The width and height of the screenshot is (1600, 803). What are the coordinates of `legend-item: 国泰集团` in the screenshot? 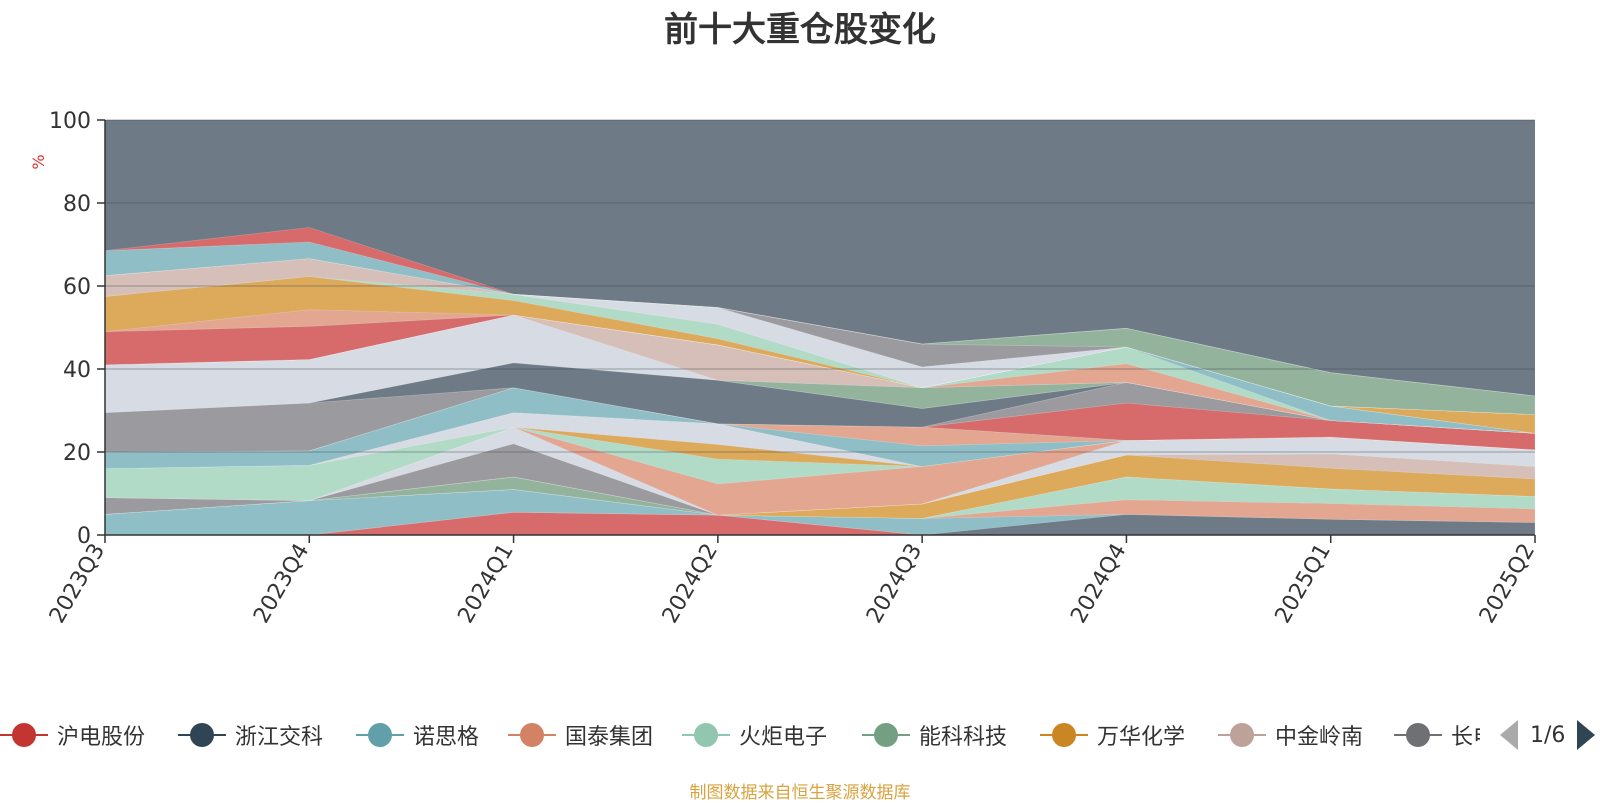 It's located at (580, 735).